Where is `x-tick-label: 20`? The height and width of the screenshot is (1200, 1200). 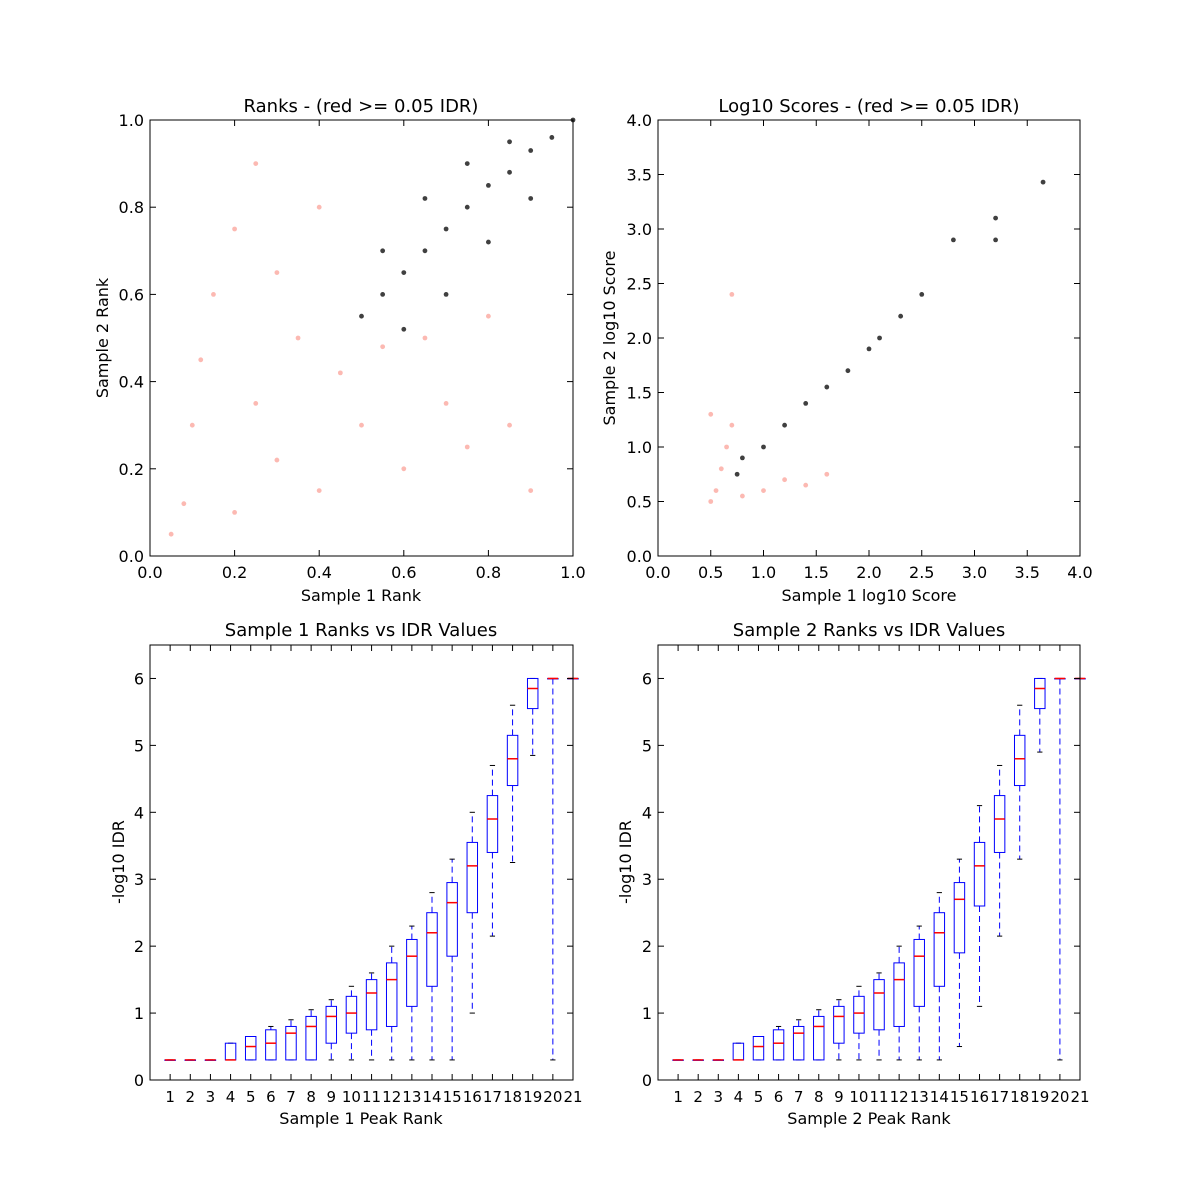 x-tick-label: 20 is located at coordinates (552, 1097).